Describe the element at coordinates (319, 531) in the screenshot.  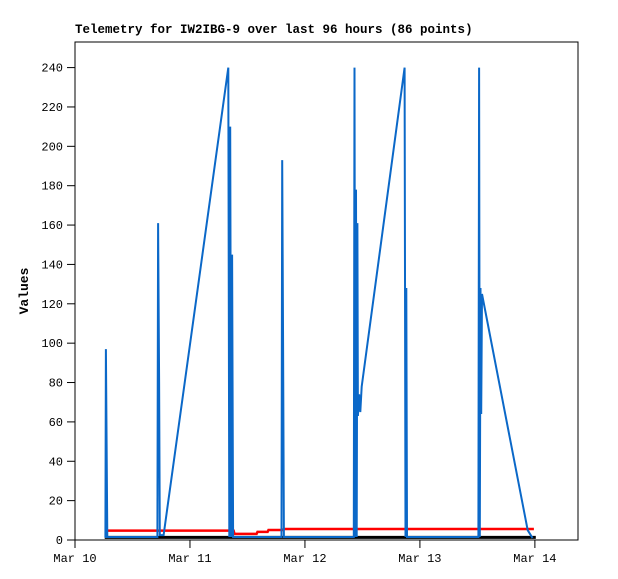
I see `telemetry-channel-red` at that location.